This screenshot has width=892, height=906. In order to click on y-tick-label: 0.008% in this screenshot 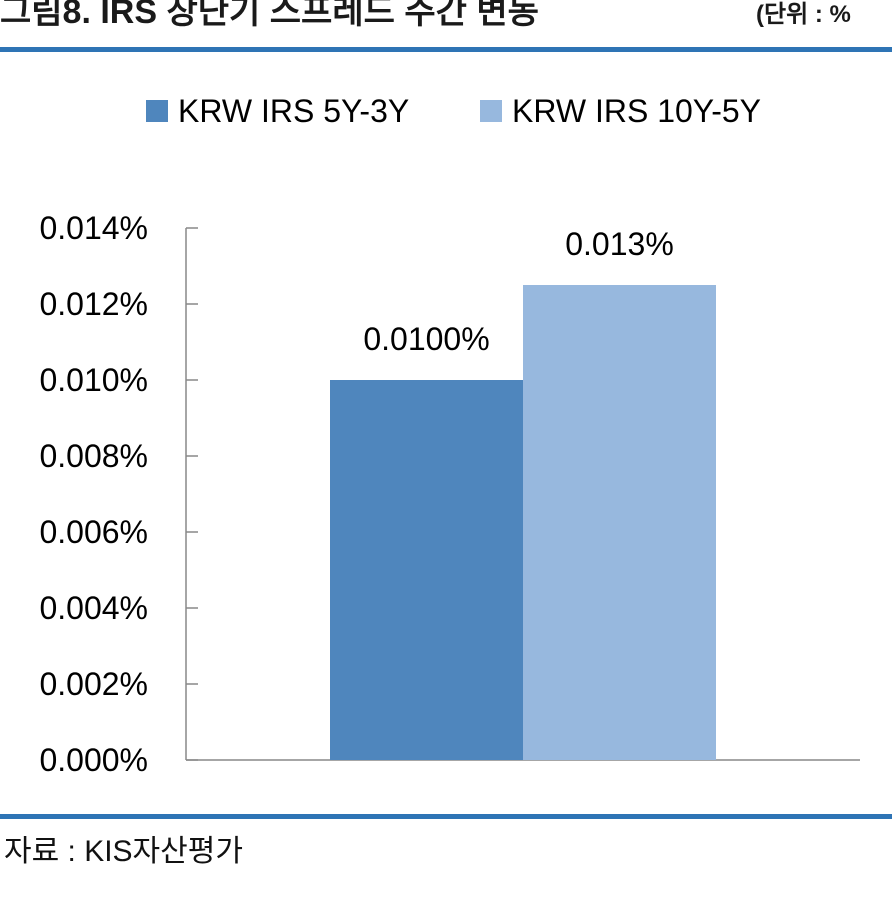, I will do `click(93, 456)`.